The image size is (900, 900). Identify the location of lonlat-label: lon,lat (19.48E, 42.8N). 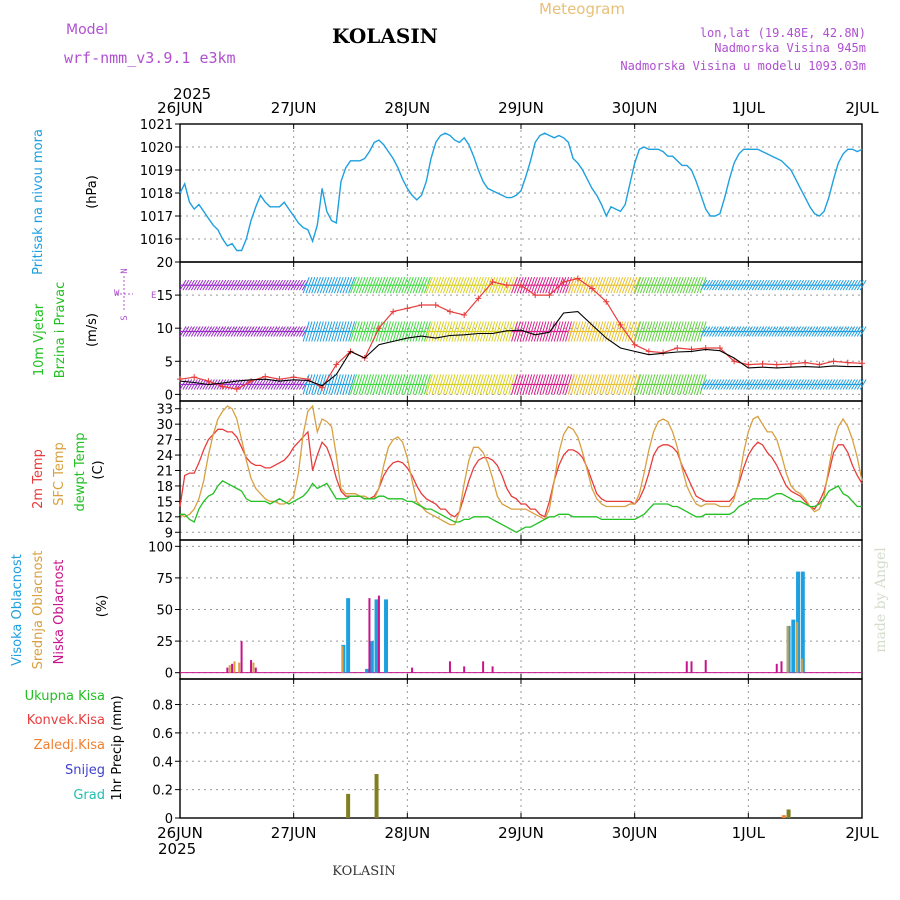
(783, 33).